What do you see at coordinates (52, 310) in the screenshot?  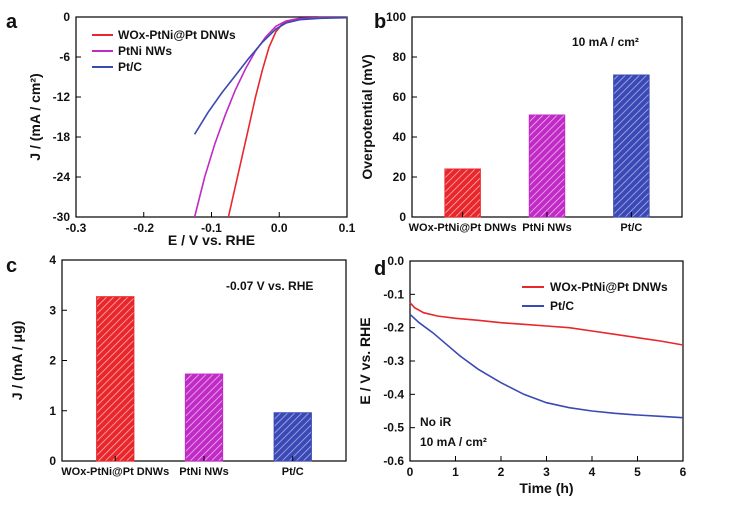 I see `y-tick-label: 3` at bounding box center [52, 310].